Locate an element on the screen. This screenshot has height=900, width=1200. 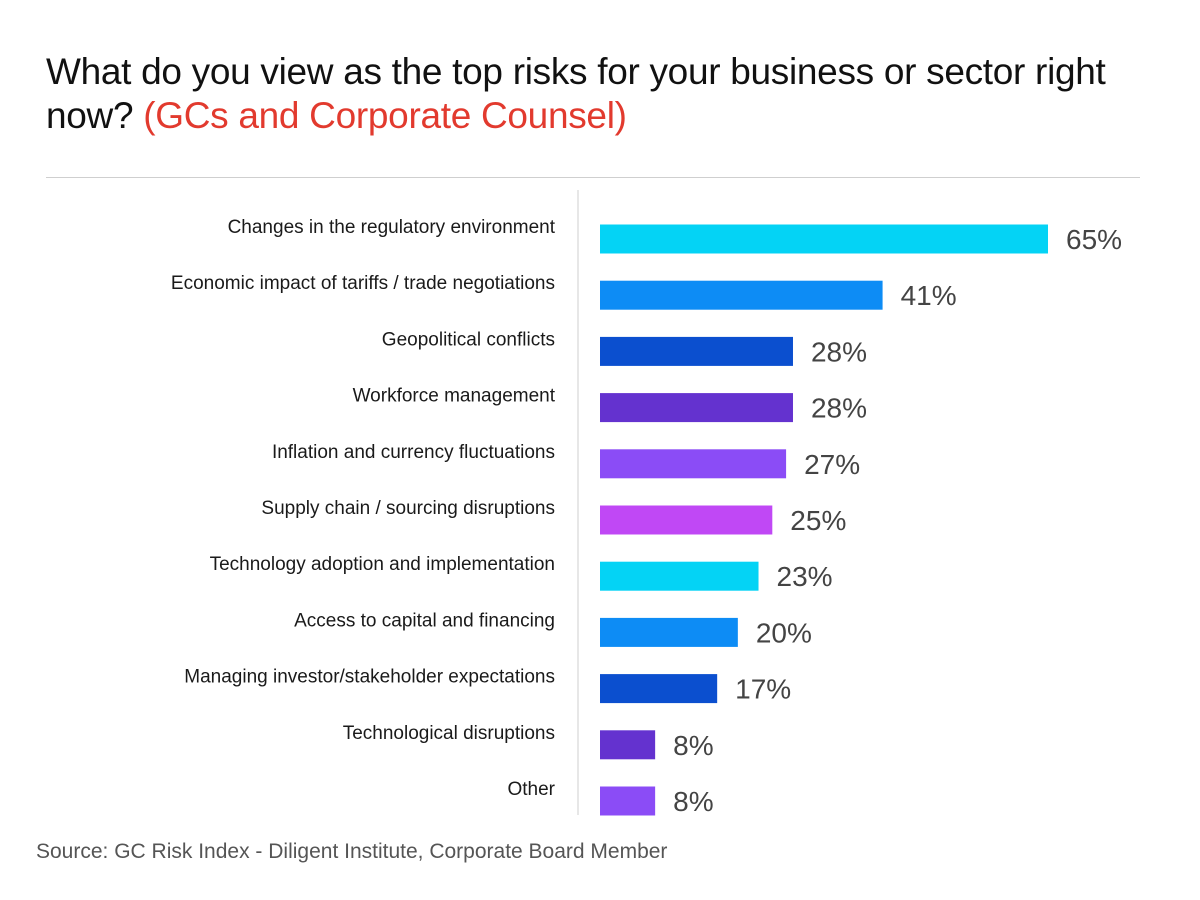
title-divider is located at coordinates (593, 177).